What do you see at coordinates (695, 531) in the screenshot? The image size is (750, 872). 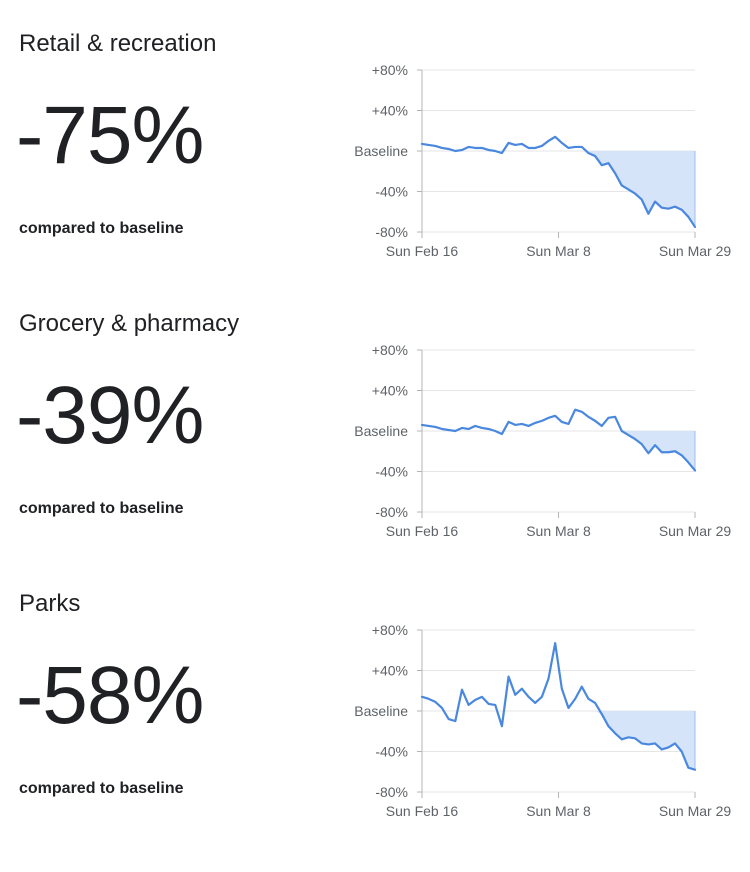 I see `x-tick-label: Sun Mar 29` at bounding box center [695, 531].